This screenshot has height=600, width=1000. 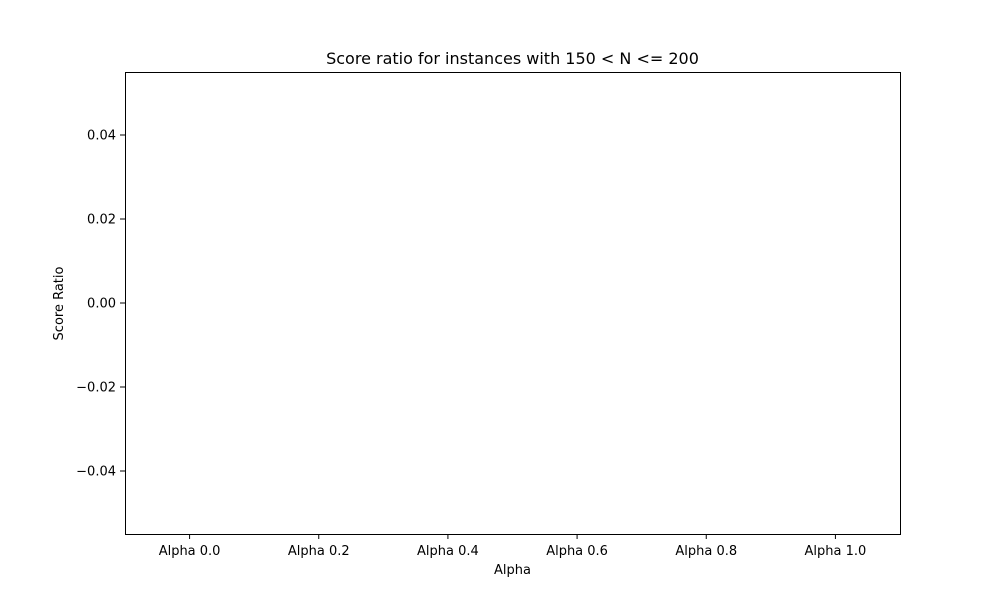 What do you see at coordinates (101, 136) in the screenshot?
I see `y-tick-label-0: 0.04` at bounding box center [101, 136].